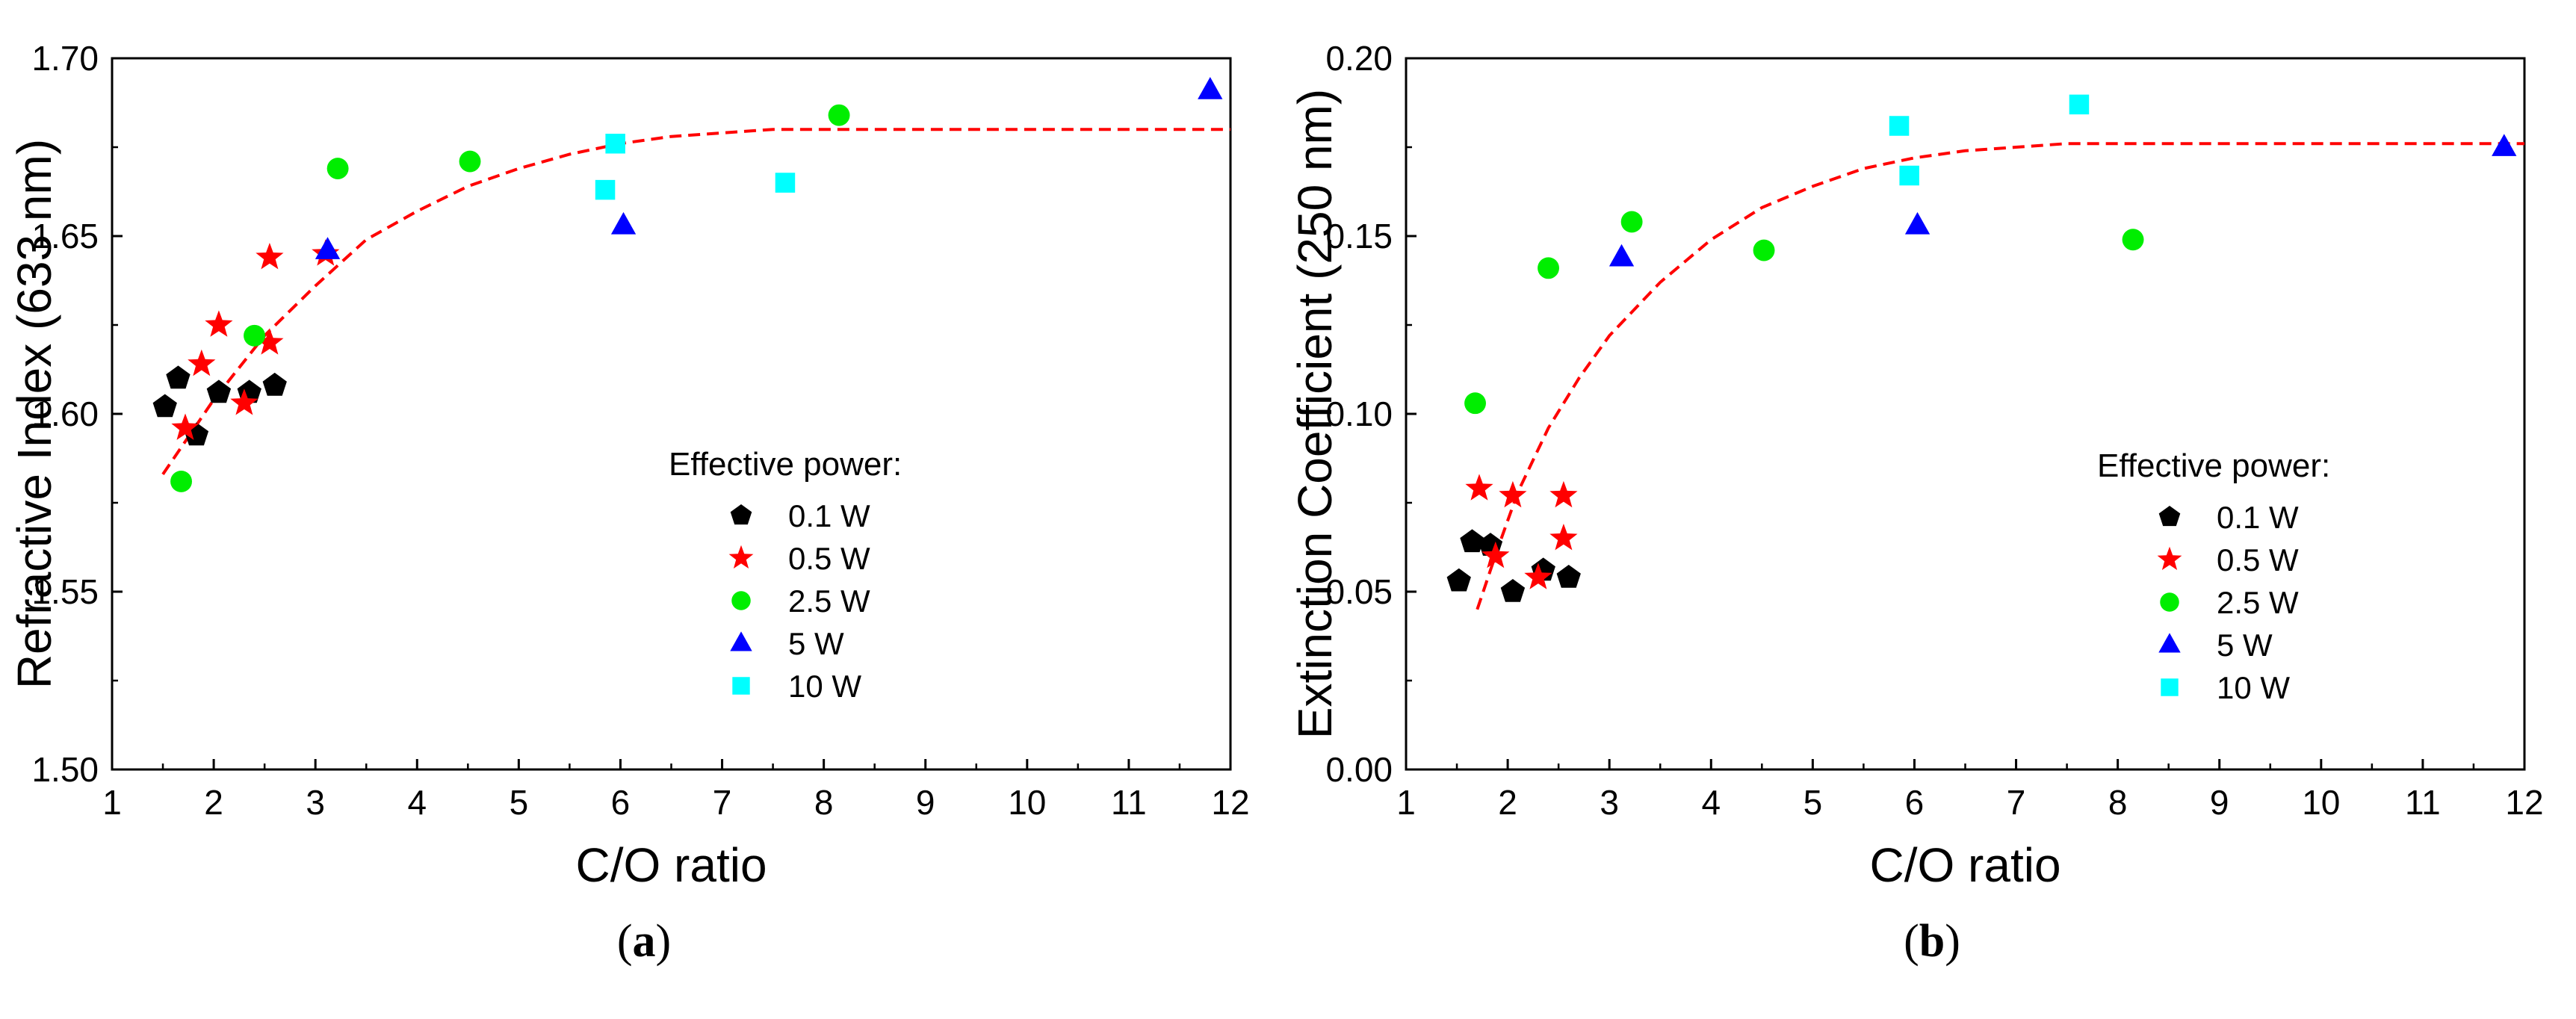 Image resolution: width=2576 pixels, height=1019 pixels. Describe the element at coordinates (1359, 58) in the screenshot. I see `y-tick-label: 0.20` at that location.